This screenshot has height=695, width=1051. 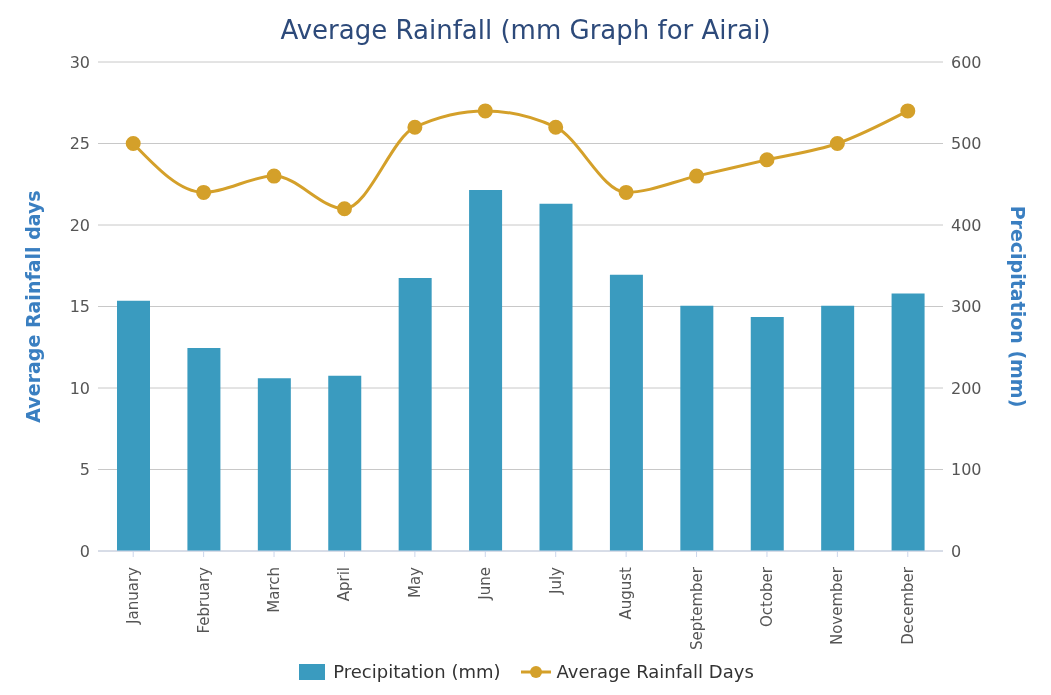 What do you see at coordinates (416, 671) in the screenshot?
I see `legend-label: Precipitation (mm)` at bounding box center [416, 671].